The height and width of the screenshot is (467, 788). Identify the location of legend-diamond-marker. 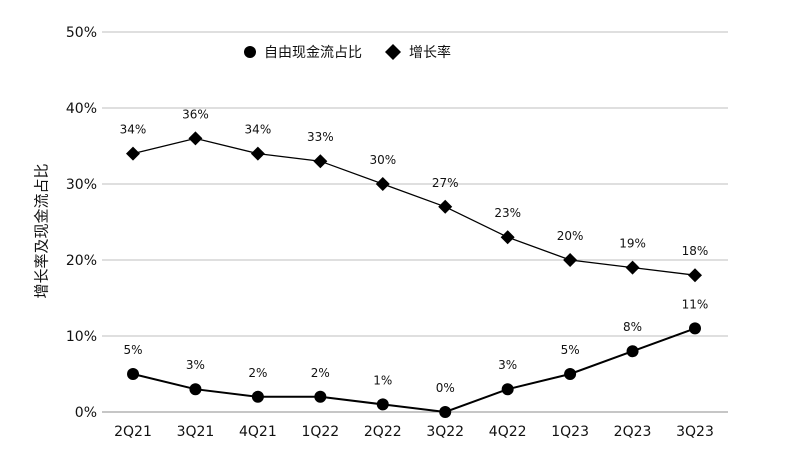
(393, 52).